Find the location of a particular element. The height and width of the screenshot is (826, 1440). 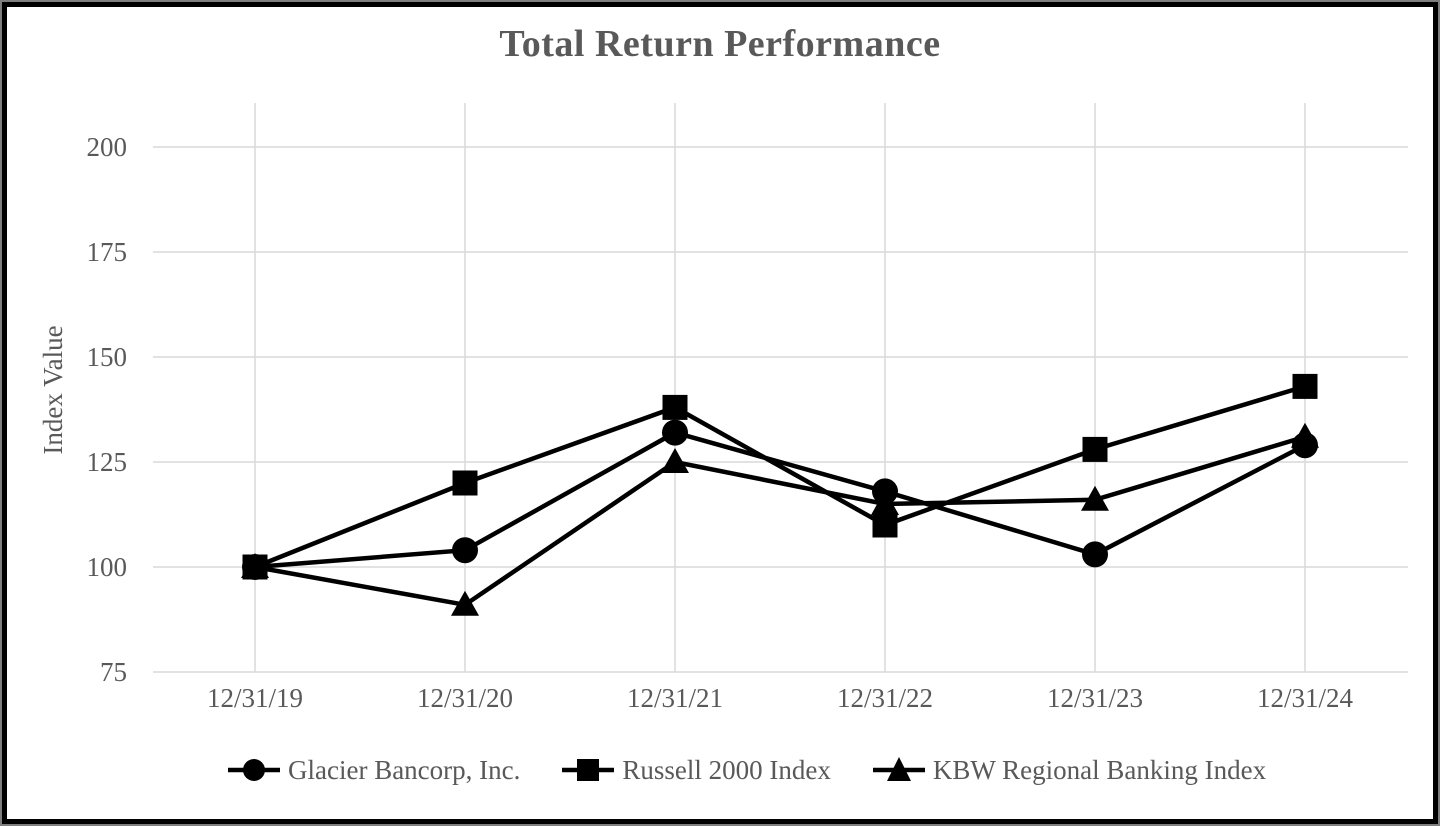

series-line-circle is located at coordinates (780, 500).